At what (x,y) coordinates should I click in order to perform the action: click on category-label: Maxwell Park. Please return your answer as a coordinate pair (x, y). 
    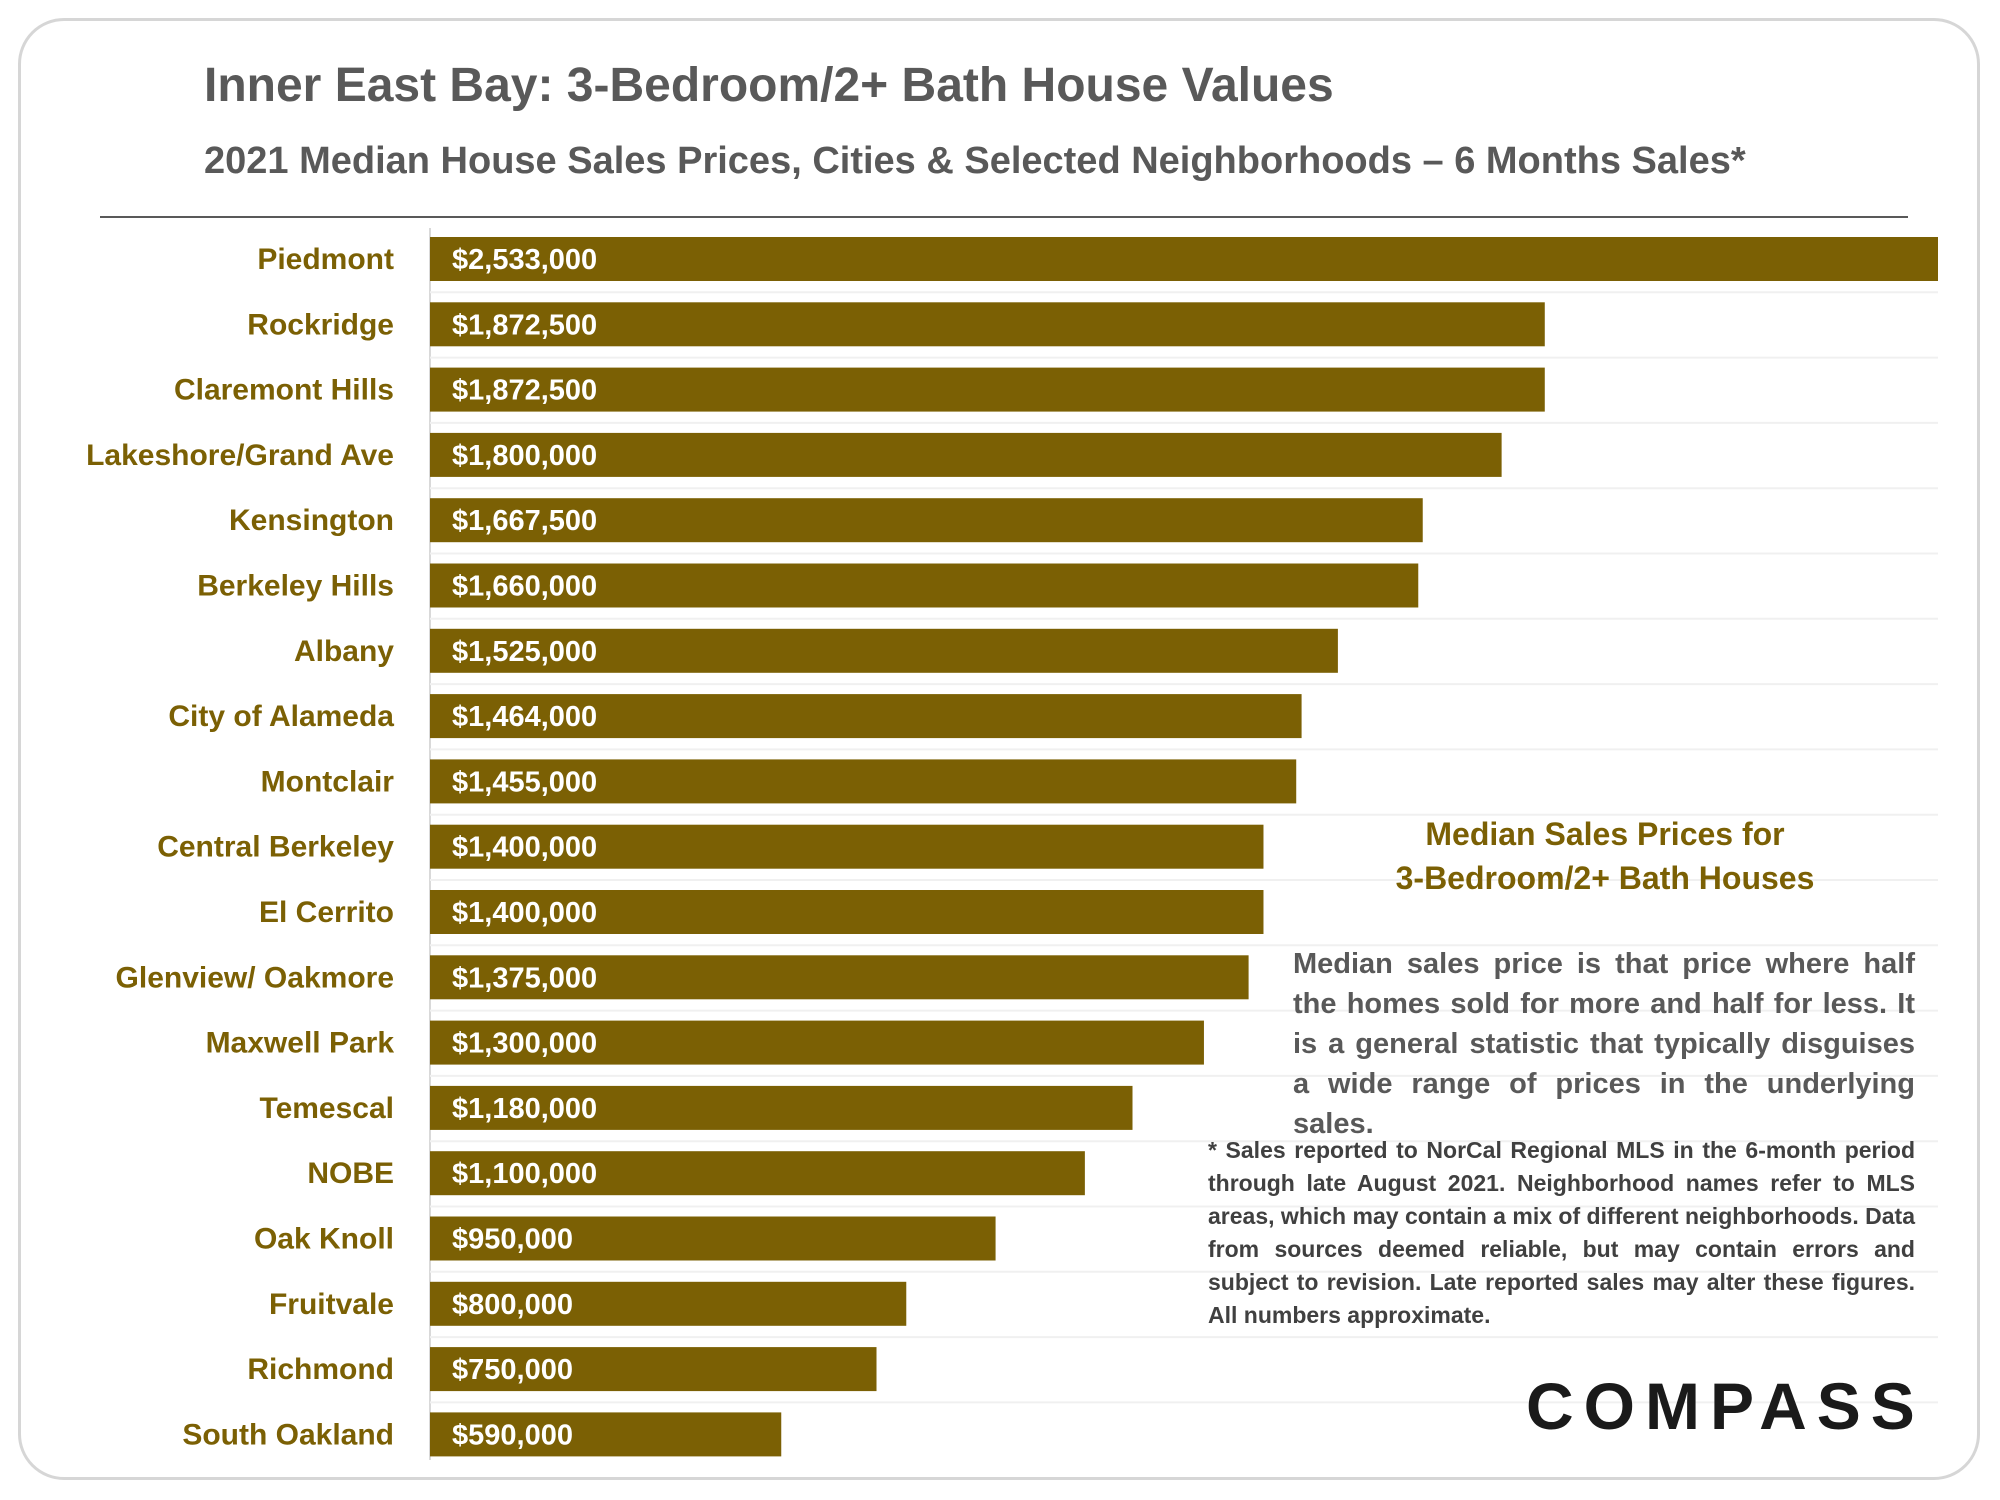
    Looking at the image, I should click on (300, 1043).